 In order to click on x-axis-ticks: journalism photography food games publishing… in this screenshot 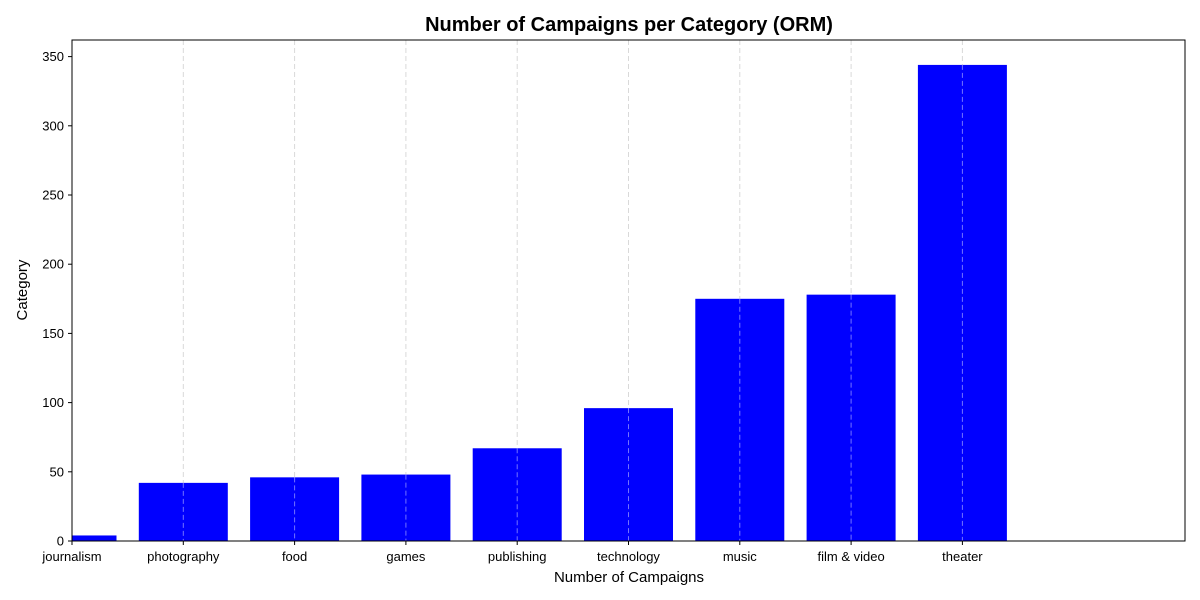, I will do `click(512, 552)`.